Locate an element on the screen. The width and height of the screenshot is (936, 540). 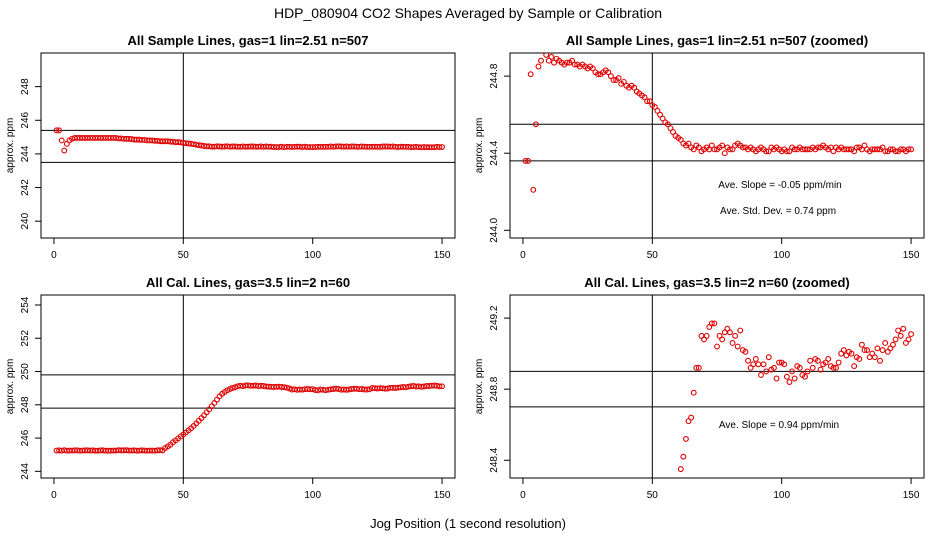
y-tick-label: 246 is located at coordinates (25, 437).